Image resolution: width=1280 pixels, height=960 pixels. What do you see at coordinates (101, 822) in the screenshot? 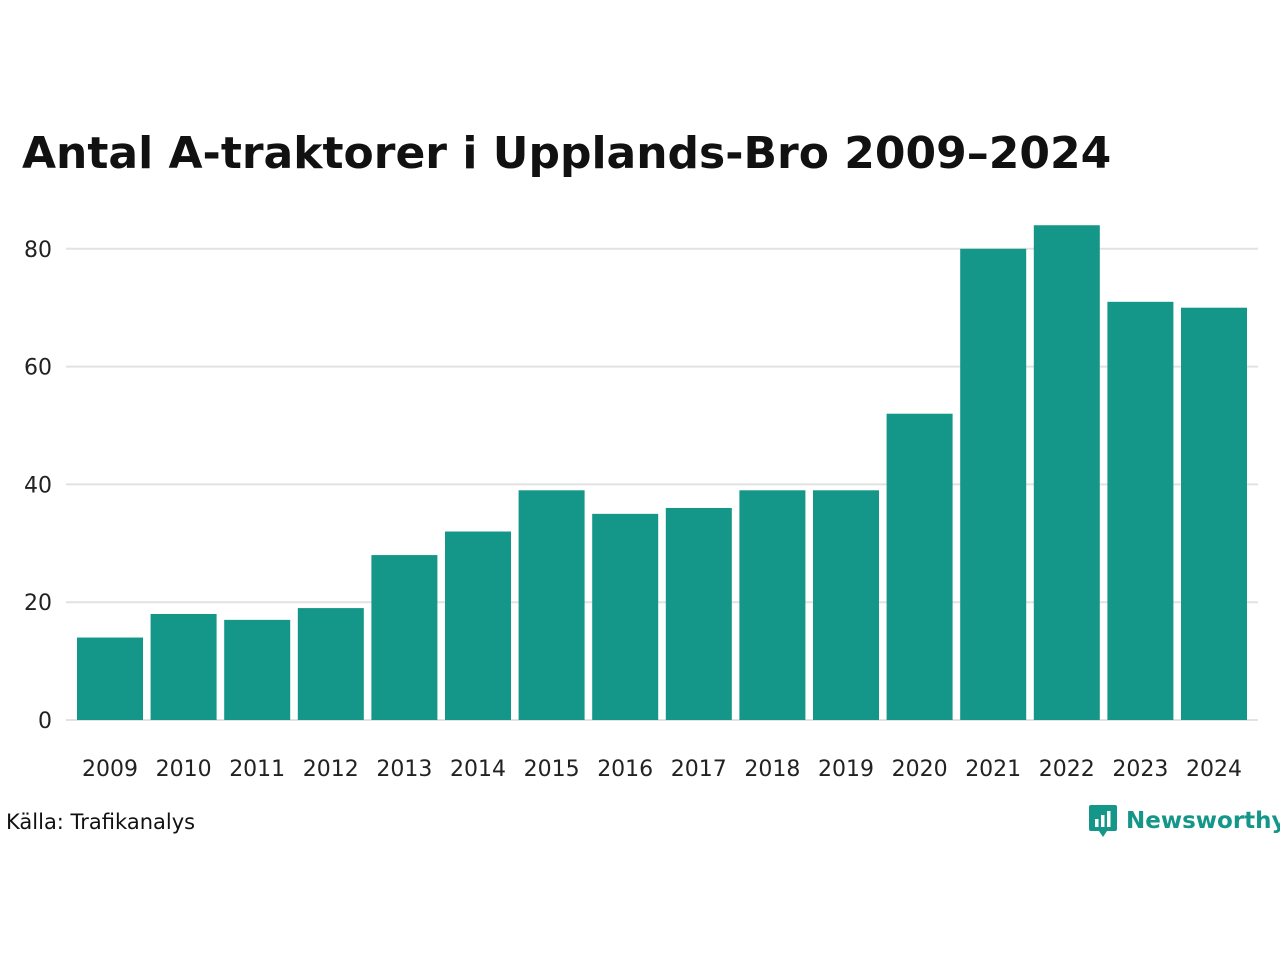
I see `source-label: Källa: Trafikanalys` at bounding box center [101, 822].